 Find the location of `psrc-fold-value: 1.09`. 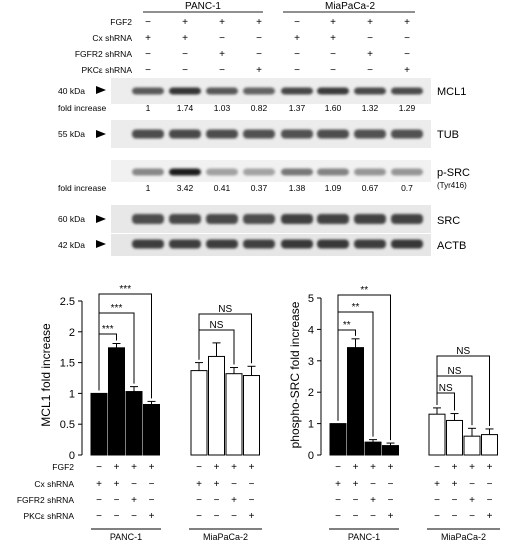

psrc-fold-value: 1.09 is located at coordinates (333, 188).